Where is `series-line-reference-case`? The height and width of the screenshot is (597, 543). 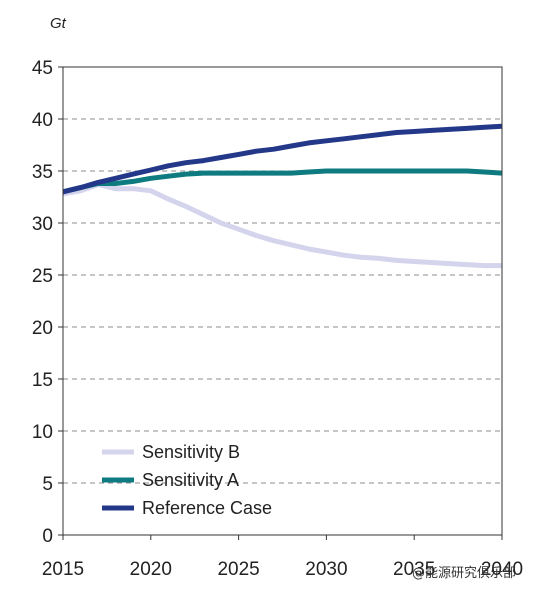
series-line-reference-case is located at coordinates (282, 159).